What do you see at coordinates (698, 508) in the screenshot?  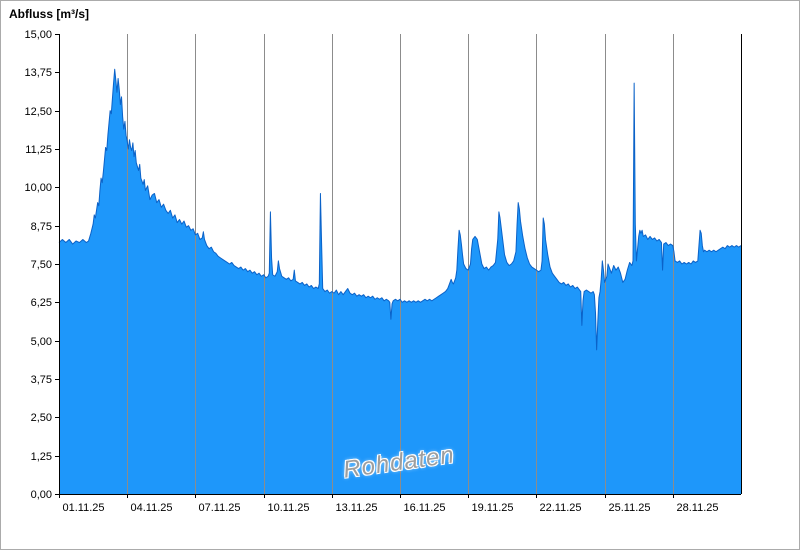 I see `x-axis-tick-label: 28.11.25` at bounding box center [698, 508].